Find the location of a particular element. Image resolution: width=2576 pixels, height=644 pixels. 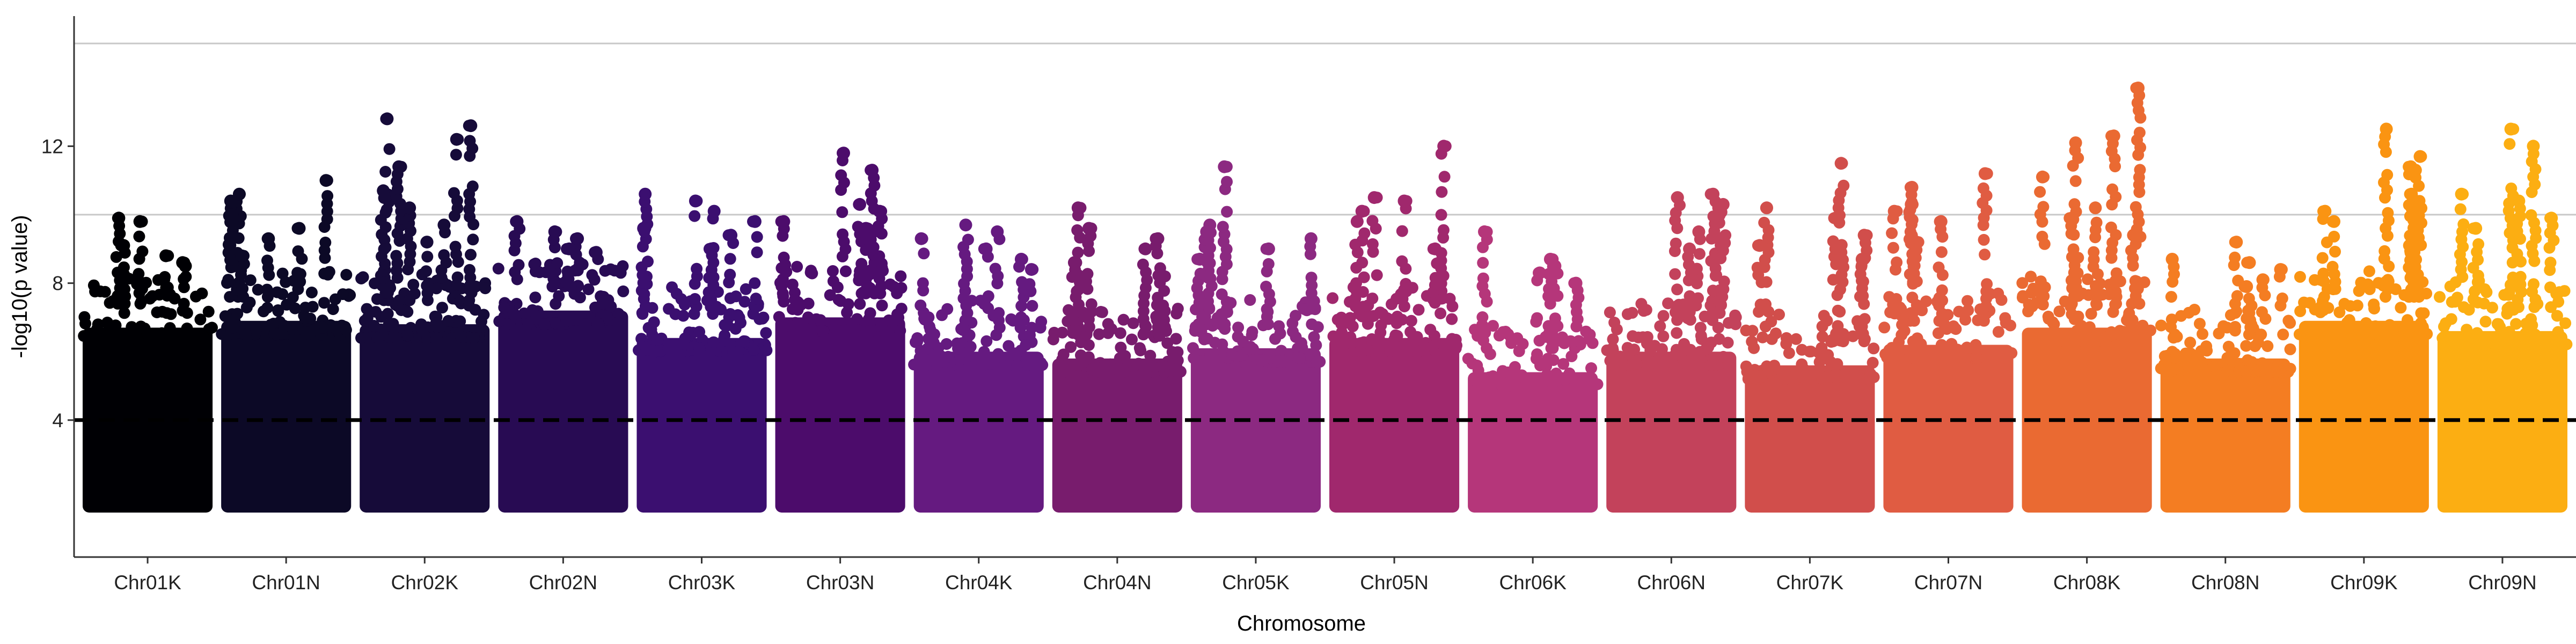

series-Chr02K is located at coordinates (423, 312).